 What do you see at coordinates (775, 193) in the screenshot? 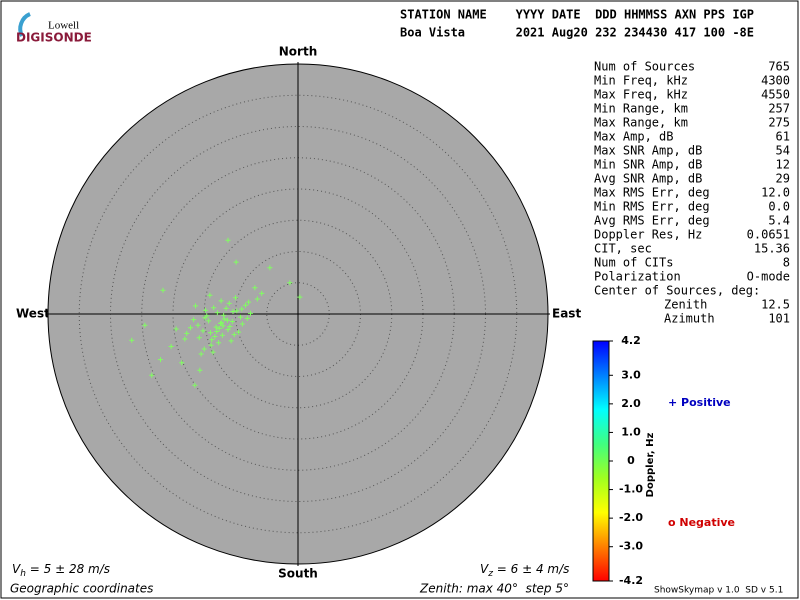
I see `stat-value: 12.0` at bounding box center [775, 193].